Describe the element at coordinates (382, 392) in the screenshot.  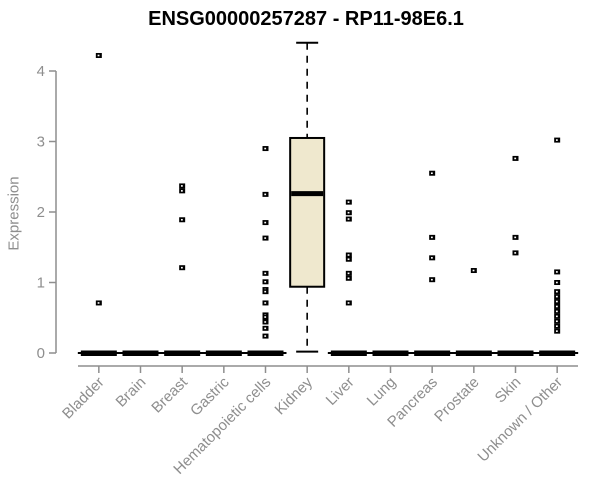
I see `x-tick-label-lung: Lung` at that location.